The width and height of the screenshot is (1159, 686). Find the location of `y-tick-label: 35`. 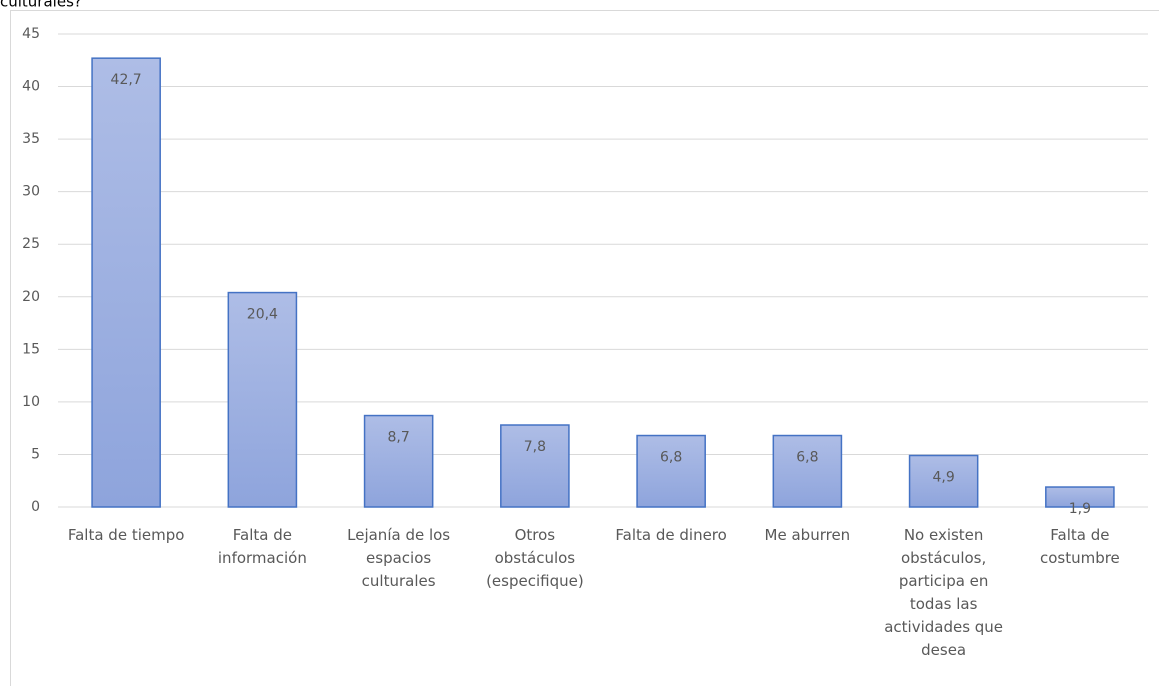

y-tick-label: 35 is located at coordinates (31, 139).